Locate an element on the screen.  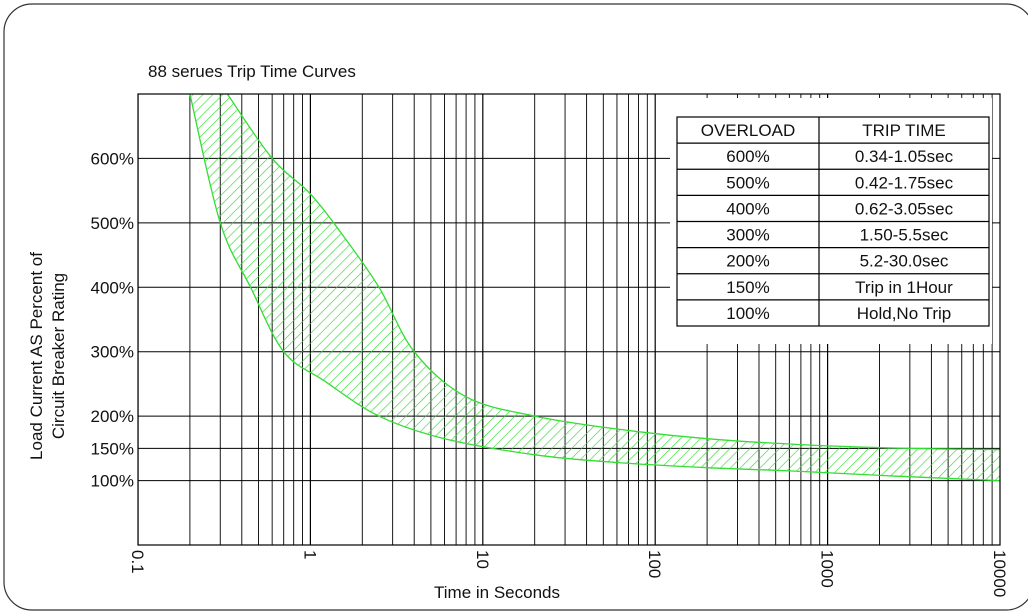
table-cell: 600% is located at coordinates (747, 156).